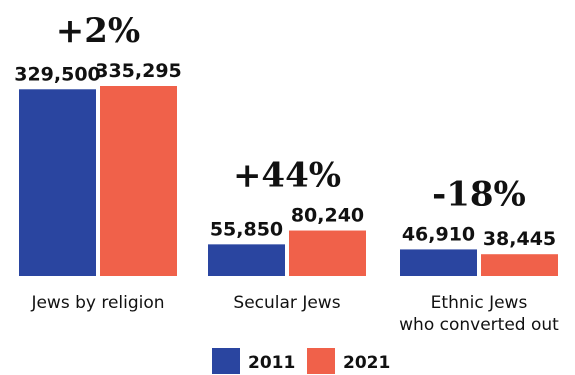  I want to click on change-label-0: +2%, so click(98, 31).